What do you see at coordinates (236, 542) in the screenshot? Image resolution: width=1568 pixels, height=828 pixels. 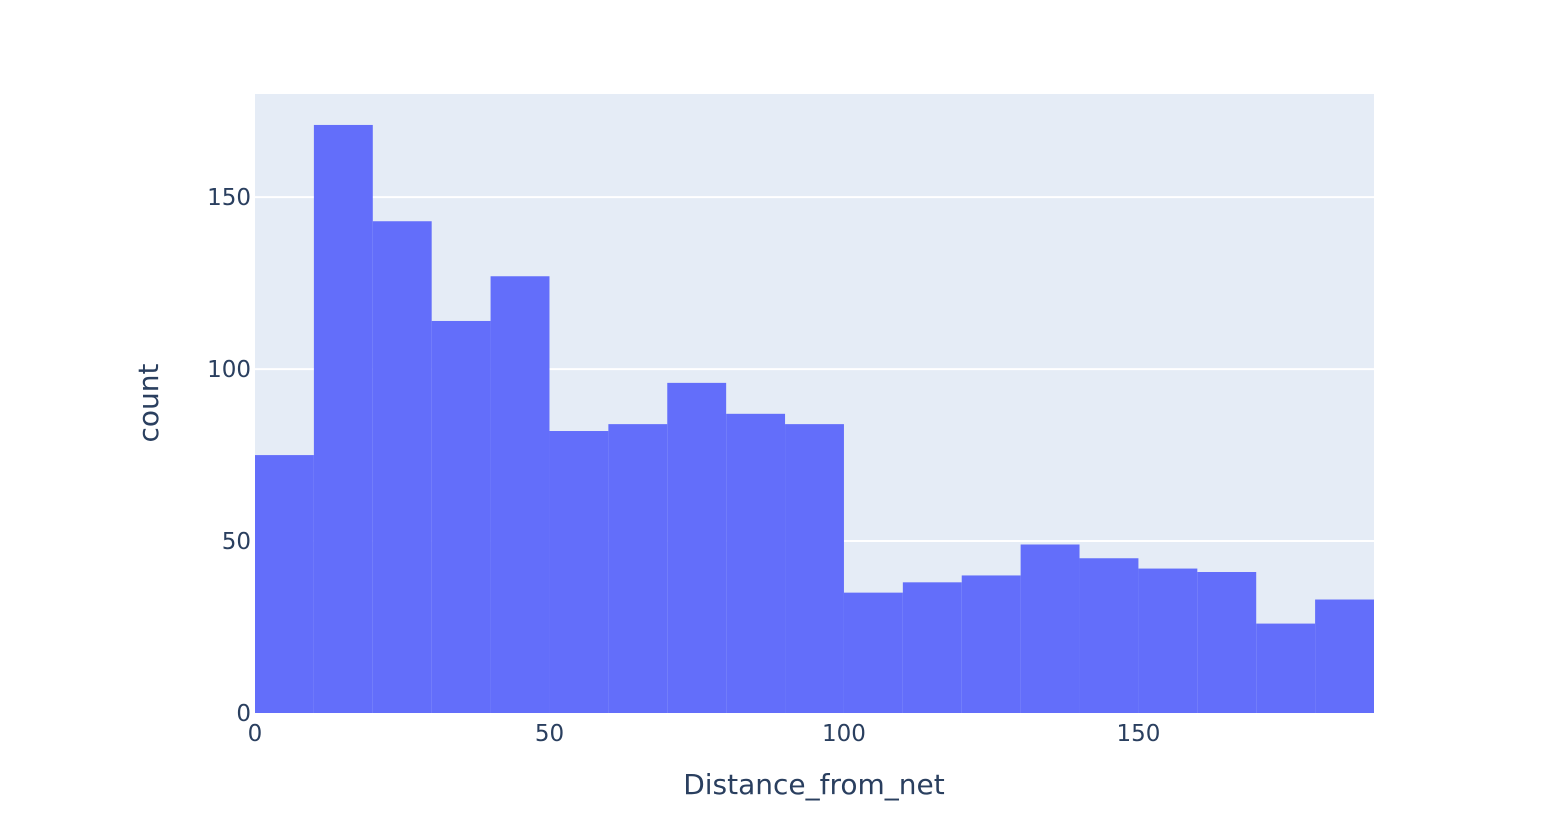 I see `y-tick-label: 50` at bounding box center [236, 542].